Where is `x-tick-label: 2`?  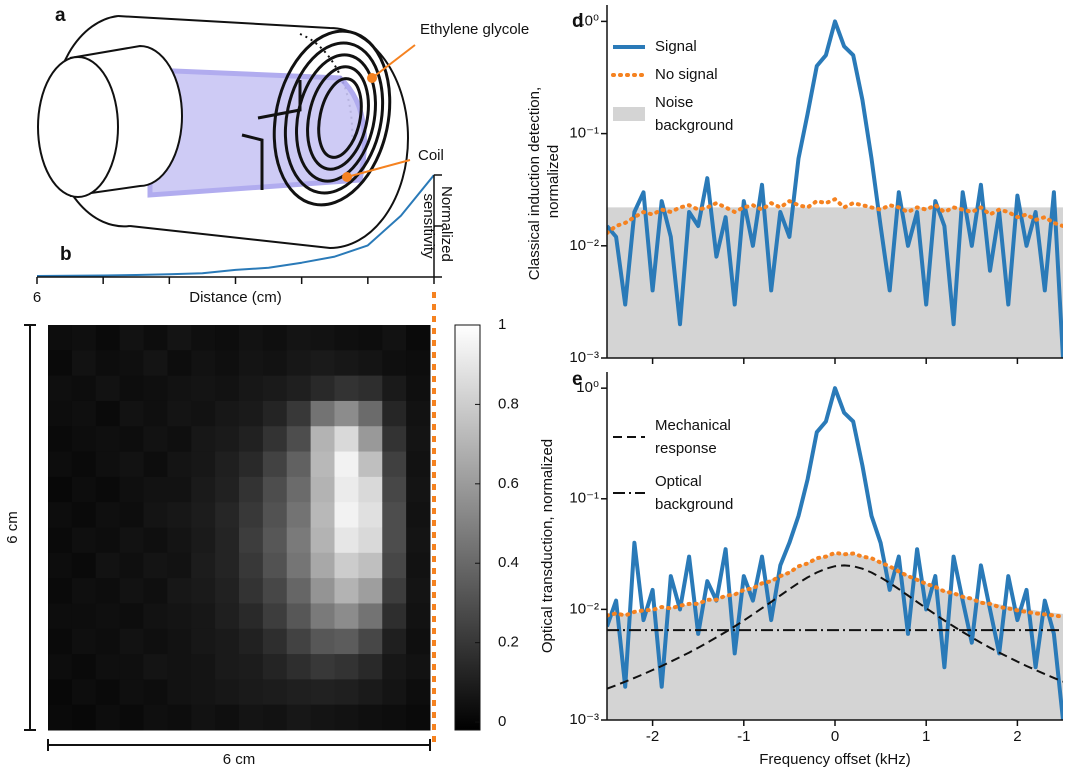
x-tick-label: 2 is located at coordinates (1017, 736).